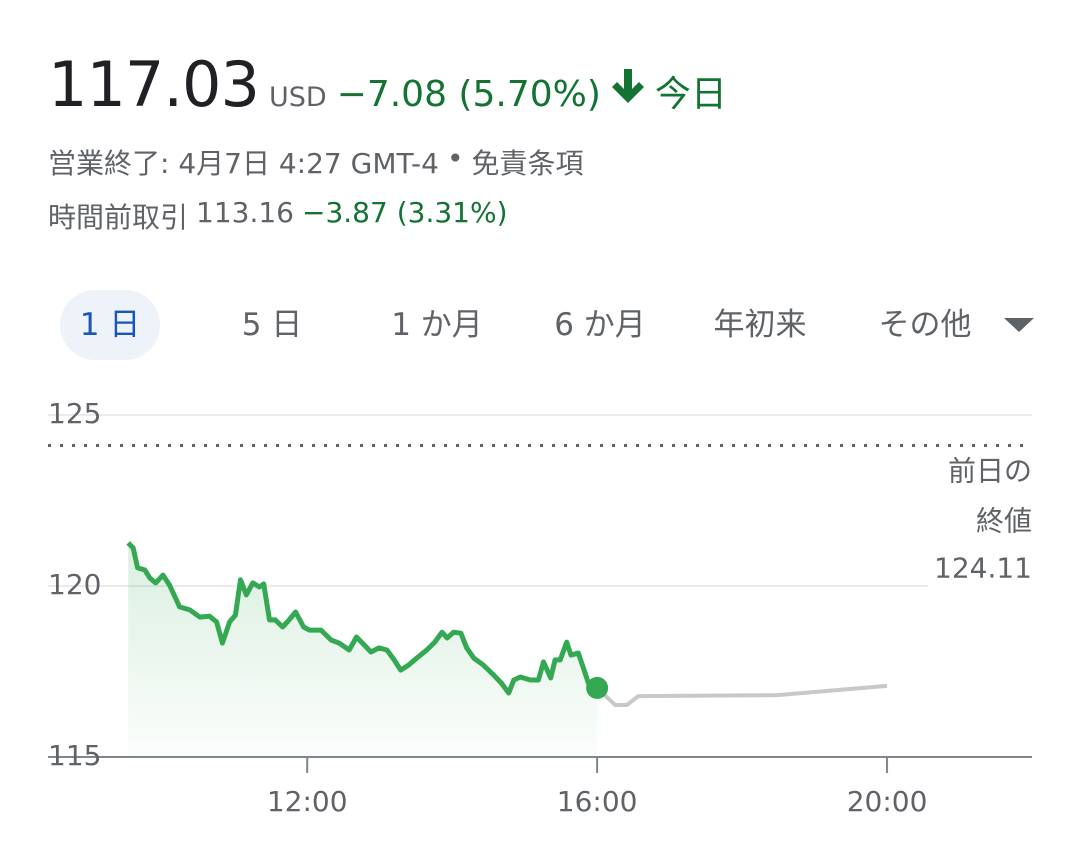 Image resolution: width=1080 pixels, height=844 pixels. What do you see at coordinates (540, 325) in the screenshot?
I see `range-tabs: 1 日 5 日 1 か月 6 か月 年初来 その他` at bounding box center [540, 325].